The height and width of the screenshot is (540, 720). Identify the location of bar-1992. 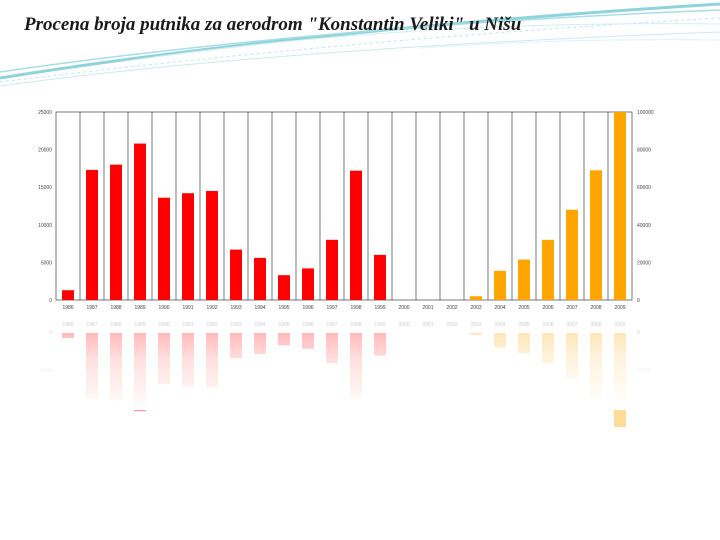
(212, 245).